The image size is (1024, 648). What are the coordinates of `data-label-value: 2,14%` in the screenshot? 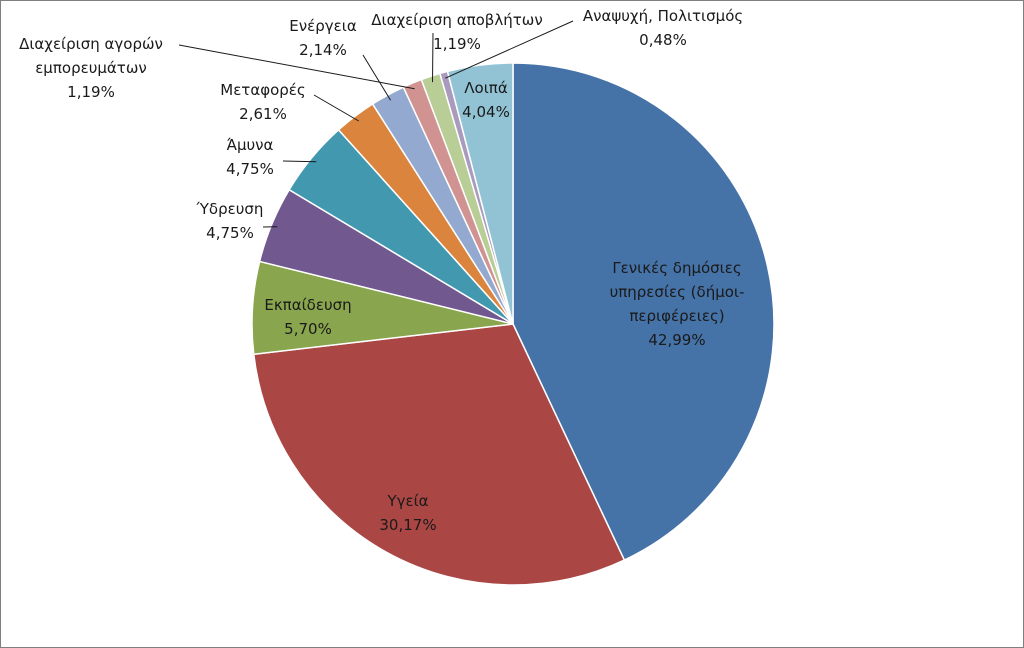 It's located at (323, 50).